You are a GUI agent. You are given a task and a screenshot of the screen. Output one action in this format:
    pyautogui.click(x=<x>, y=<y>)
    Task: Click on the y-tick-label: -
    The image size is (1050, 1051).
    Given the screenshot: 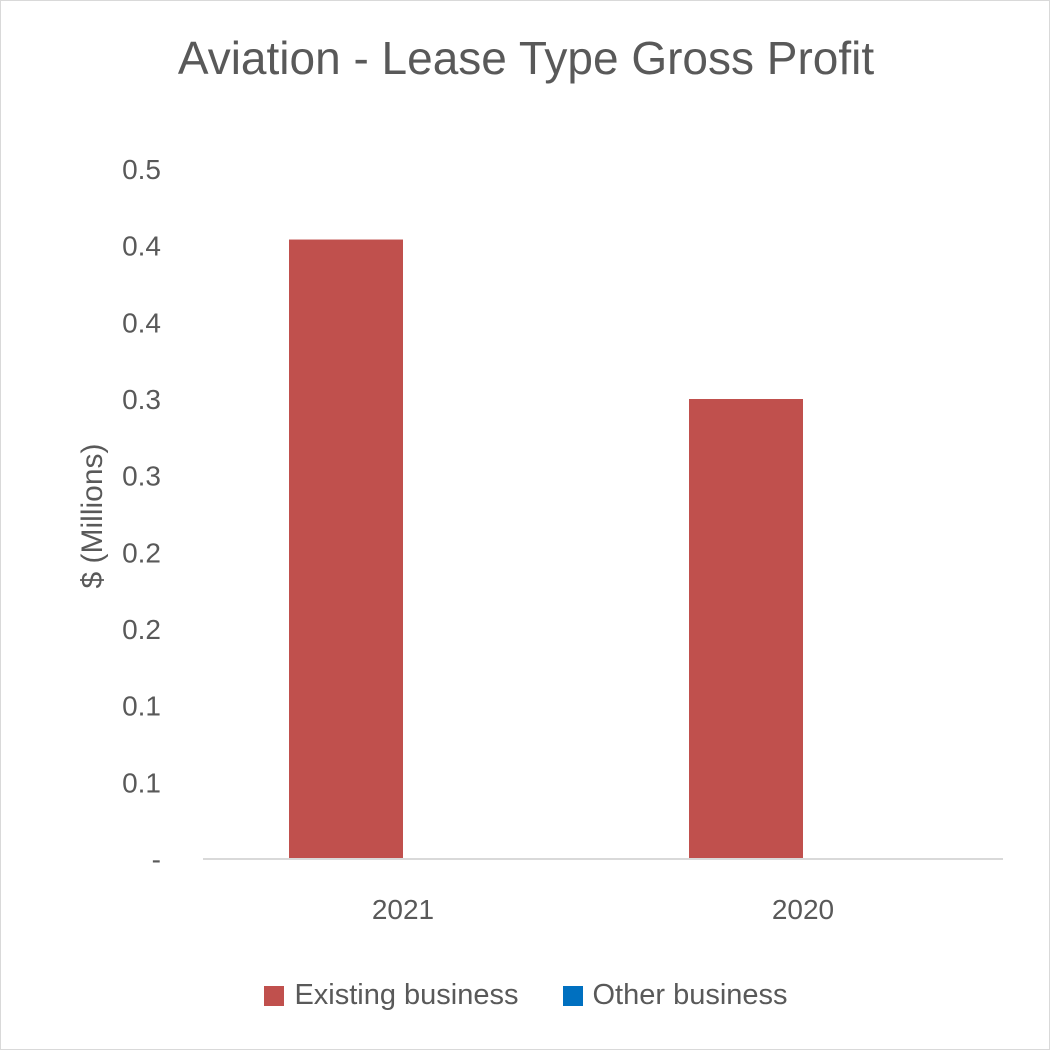 What is the action you would take?
    pyautogui.click(x=156, y=859)
    